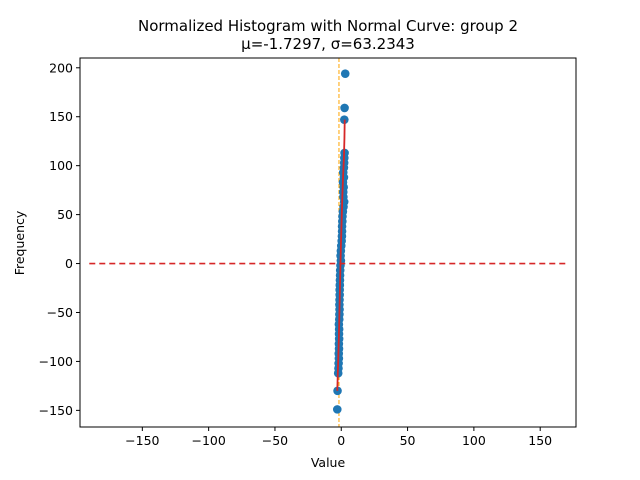 This screenshot has height=480, width=640. I want to click on y-tick-label: 200, so click(61, 67).